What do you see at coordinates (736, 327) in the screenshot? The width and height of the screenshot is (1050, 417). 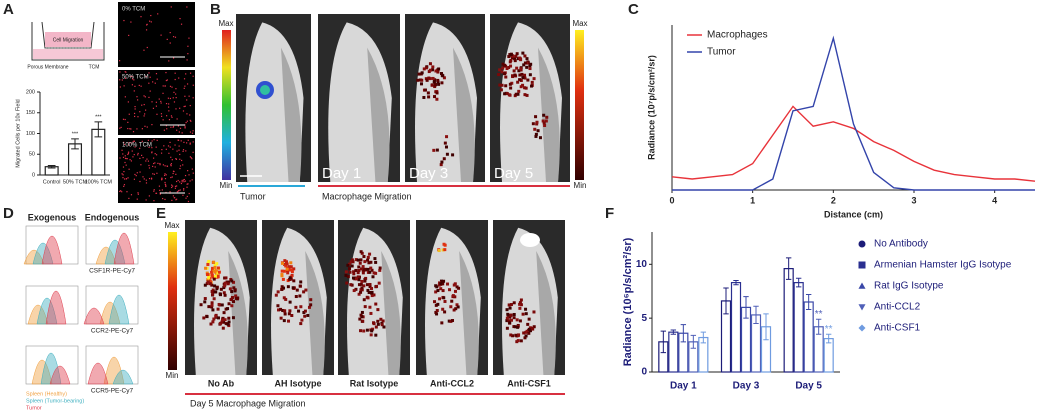 I see `bar` at bounding box center [736, 327].